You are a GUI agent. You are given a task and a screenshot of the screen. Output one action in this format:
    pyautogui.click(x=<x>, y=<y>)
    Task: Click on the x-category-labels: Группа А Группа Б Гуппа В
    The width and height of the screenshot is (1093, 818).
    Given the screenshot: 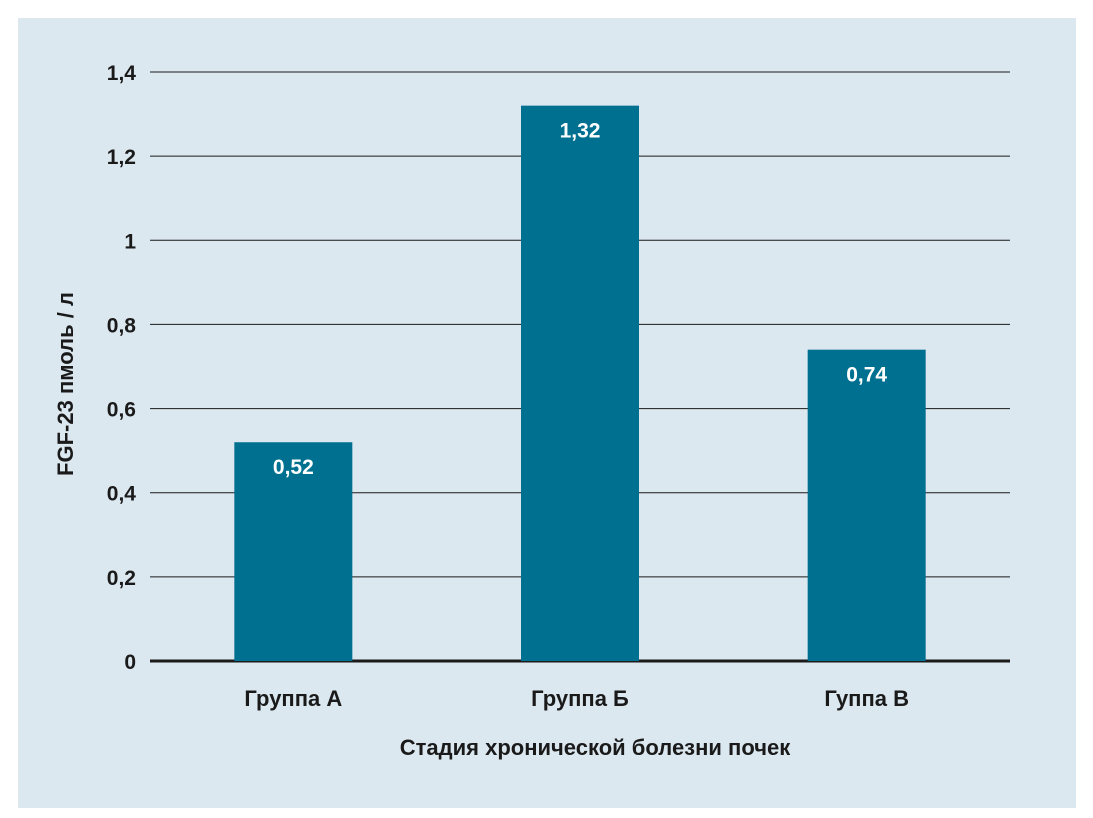 What is the action you would take?
    pyautogui.click(x=576, y=698)
    